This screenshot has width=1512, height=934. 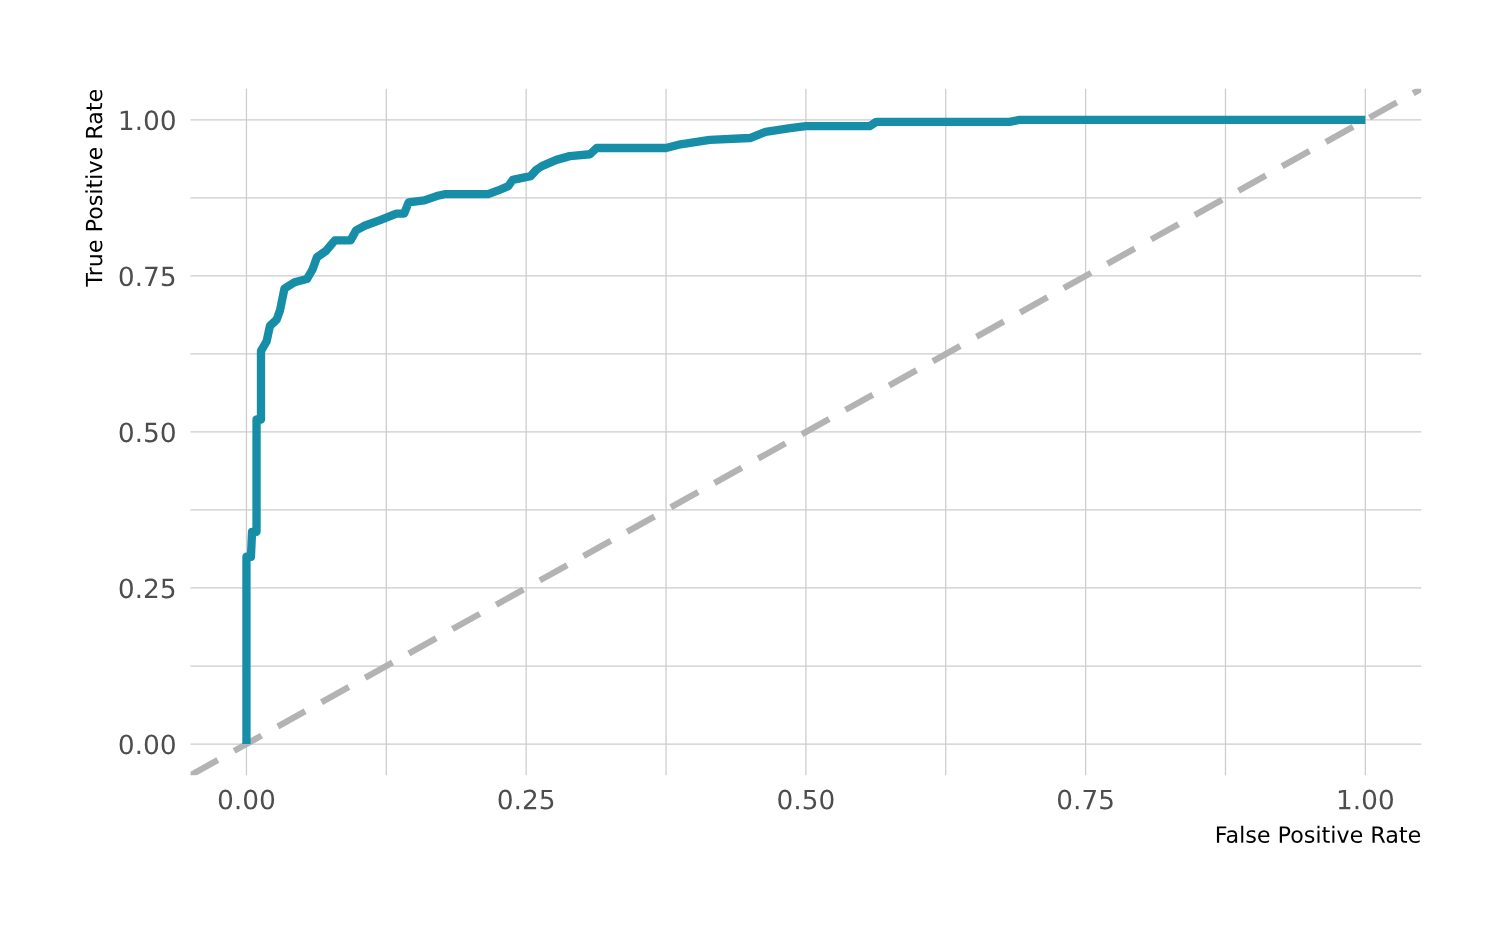 I want to click on y-tick-label: 0.25, so click(x=147, y=588).